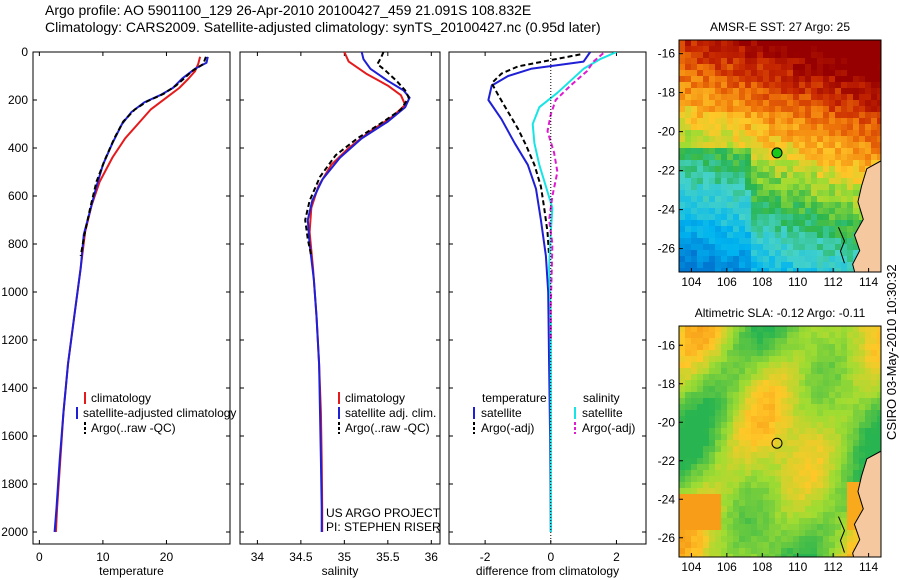  Describe the element at coordinates (143, 156) in the screenshot. I see `series-line-argo` at that location.